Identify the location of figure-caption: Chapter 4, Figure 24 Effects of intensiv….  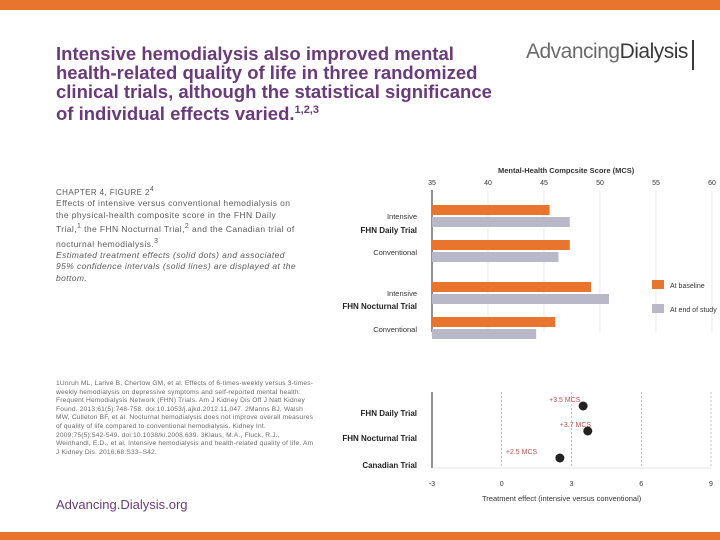
(176, 234).